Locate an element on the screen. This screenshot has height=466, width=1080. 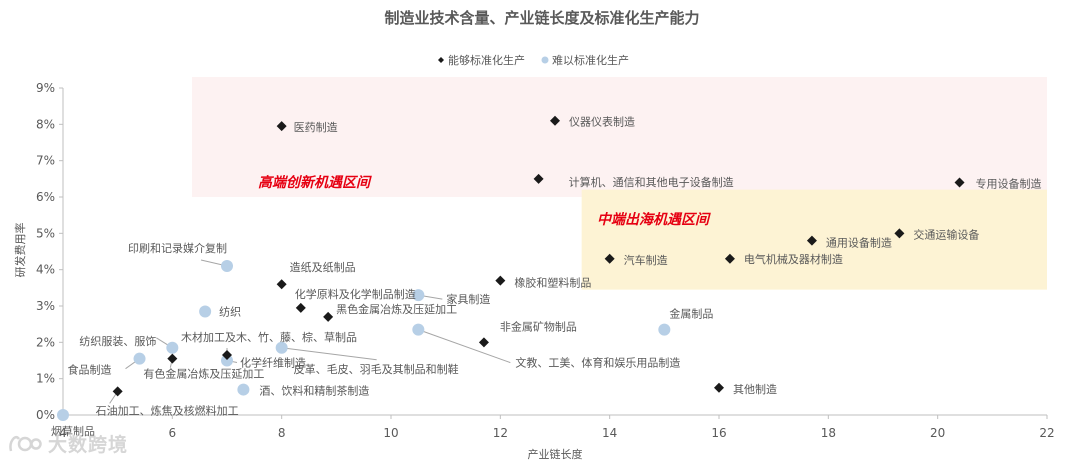
x-tick-label: 12 is located at coordinates (500, 433).